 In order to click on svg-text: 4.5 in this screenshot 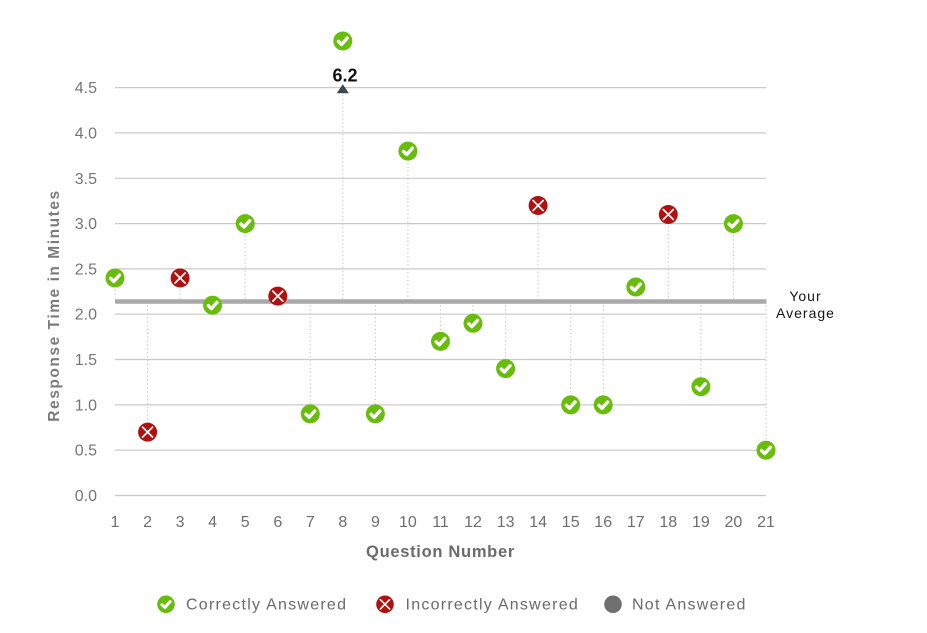, I will do `click(86, 88)`.